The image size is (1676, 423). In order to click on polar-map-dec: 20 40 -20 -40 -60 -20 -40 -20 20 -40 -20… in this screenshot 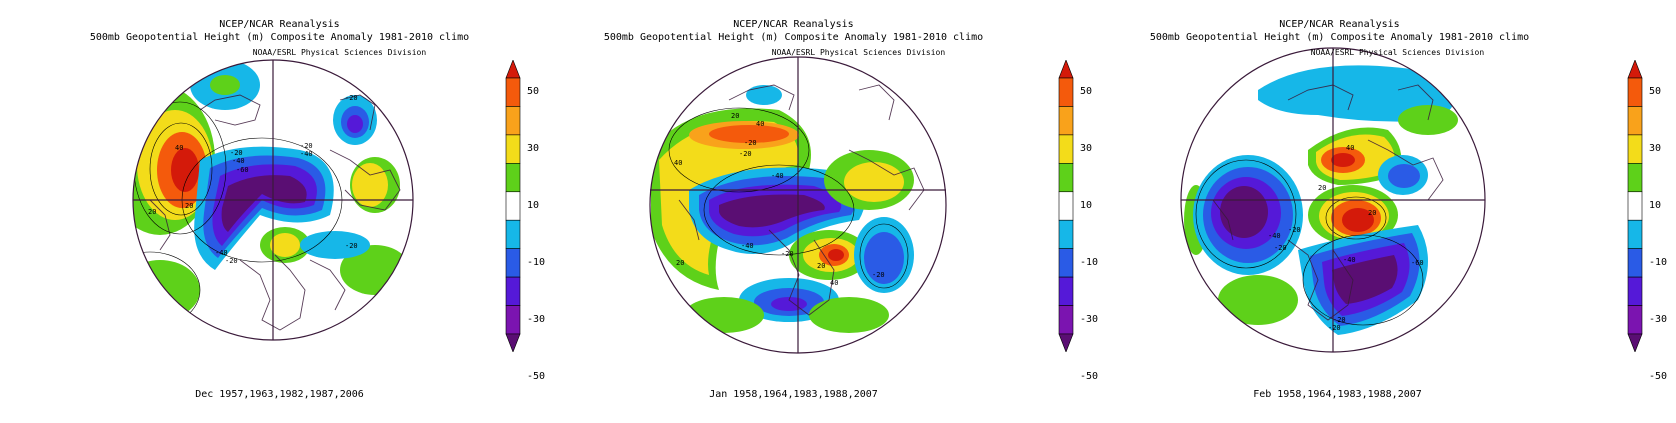, I will do `click(273, 200)`.